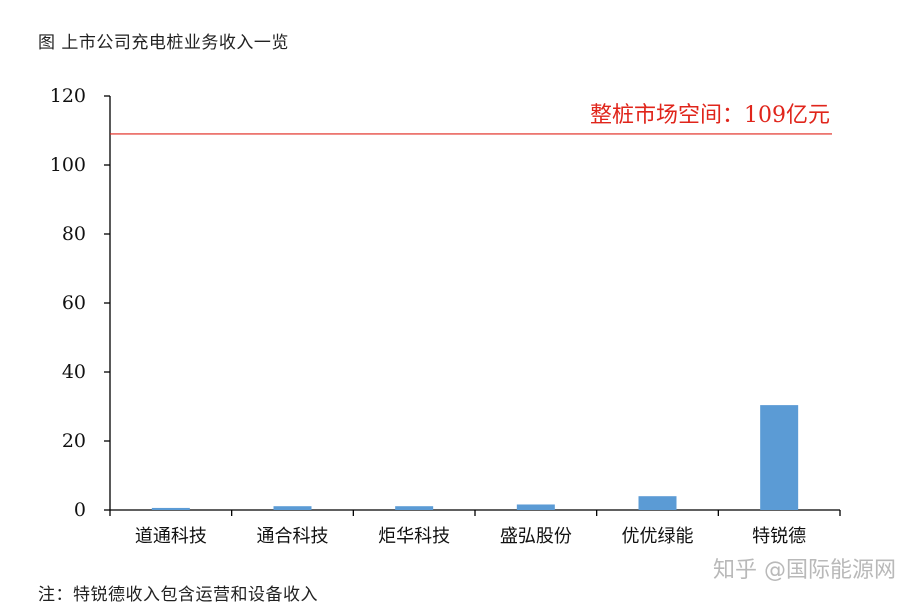  I want to click on y-tick-label: 100, so click(68, 165).